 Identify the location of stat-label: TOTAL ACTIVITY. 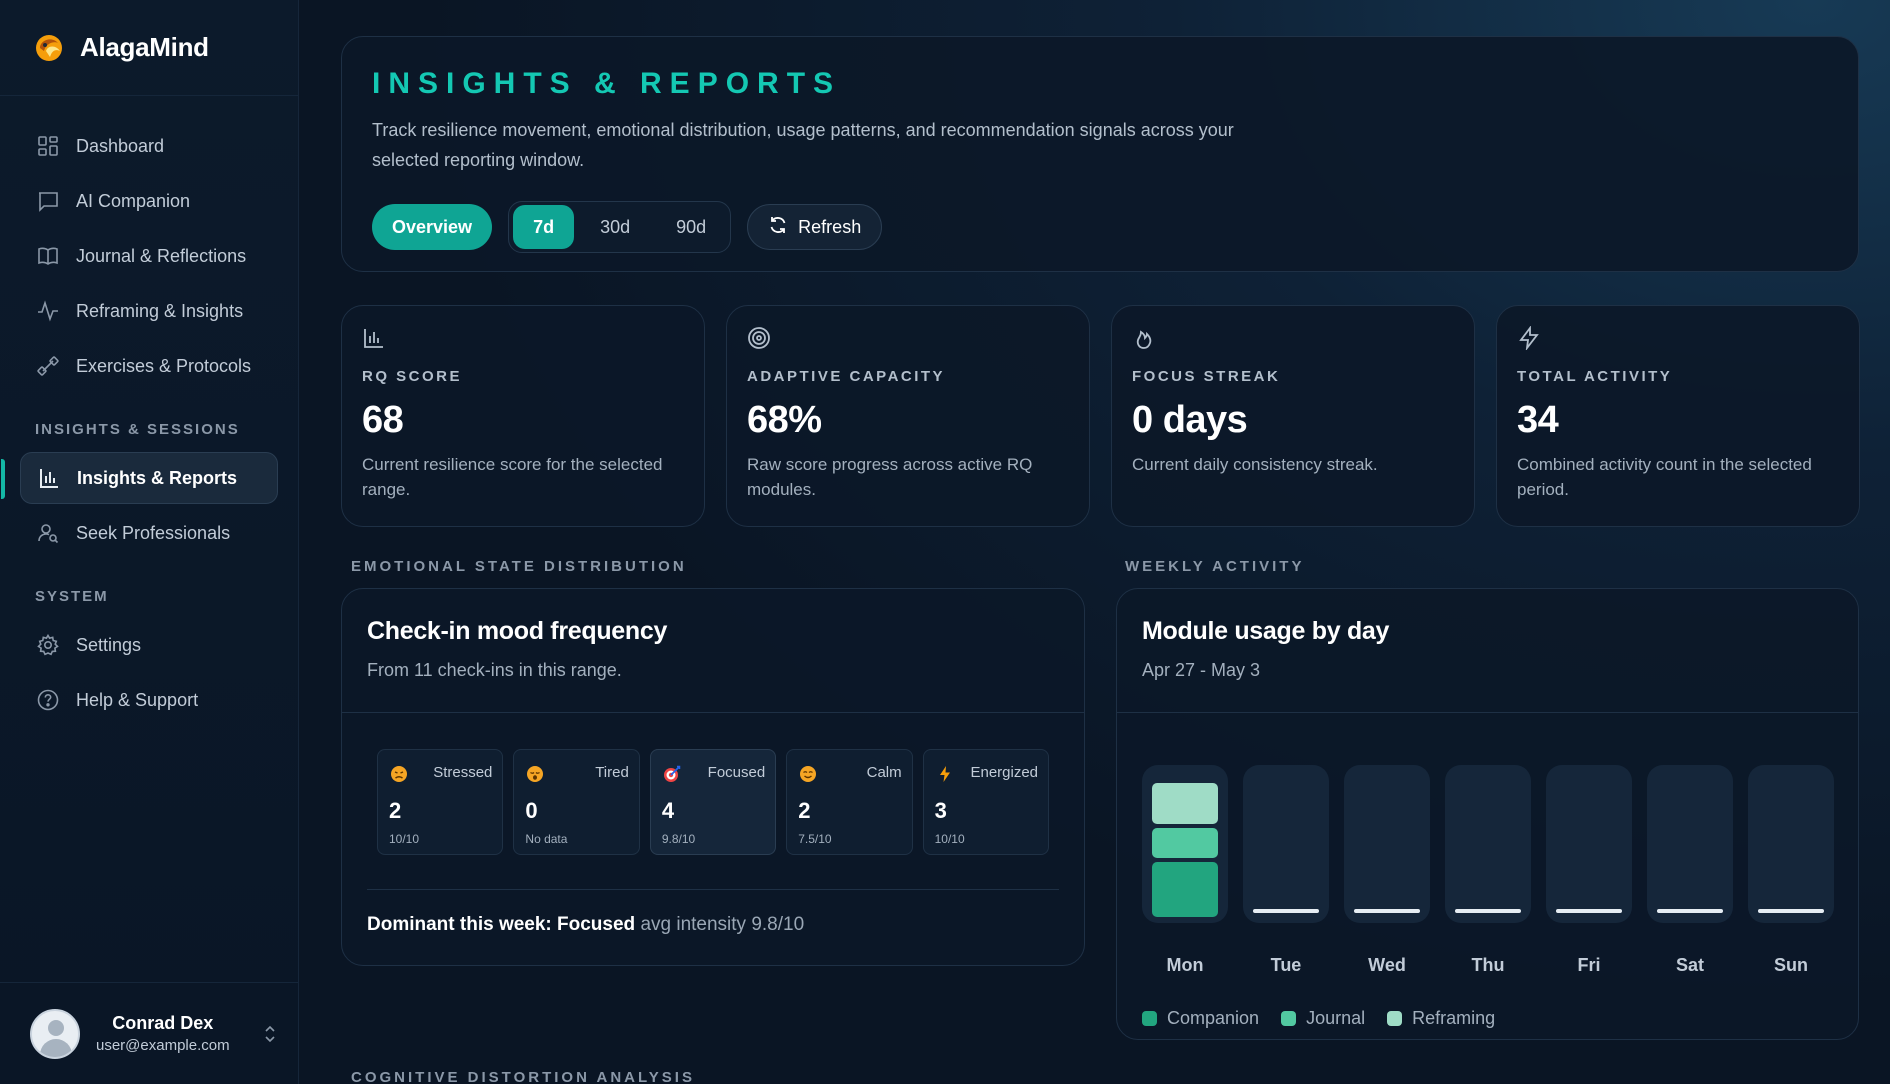
(1595, 376).